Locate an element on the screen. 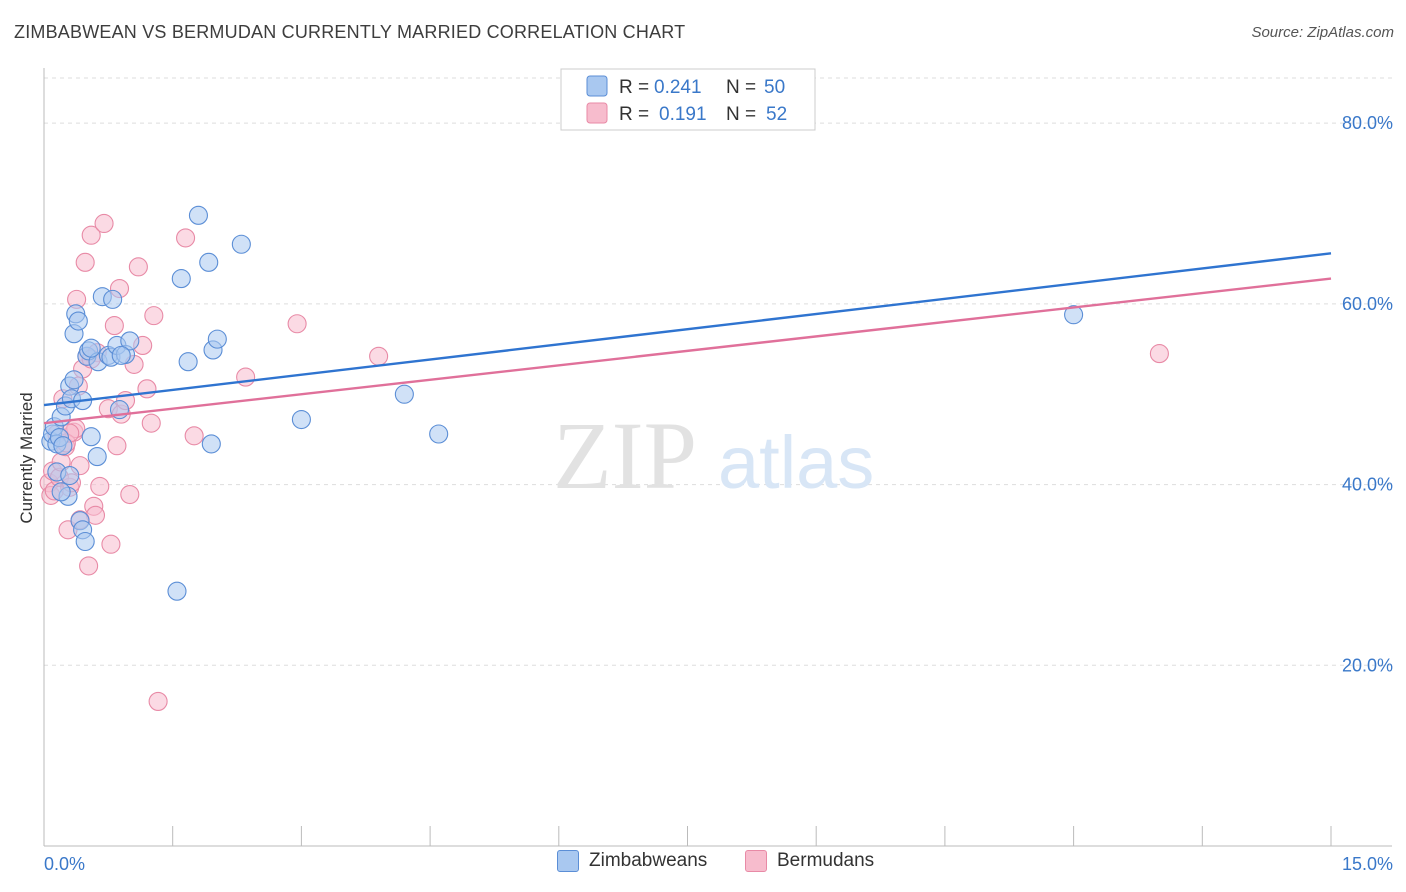 This screenshot has width=1406, height=892. y-axis-label: Currently Married is located at coordinates (26, 457).